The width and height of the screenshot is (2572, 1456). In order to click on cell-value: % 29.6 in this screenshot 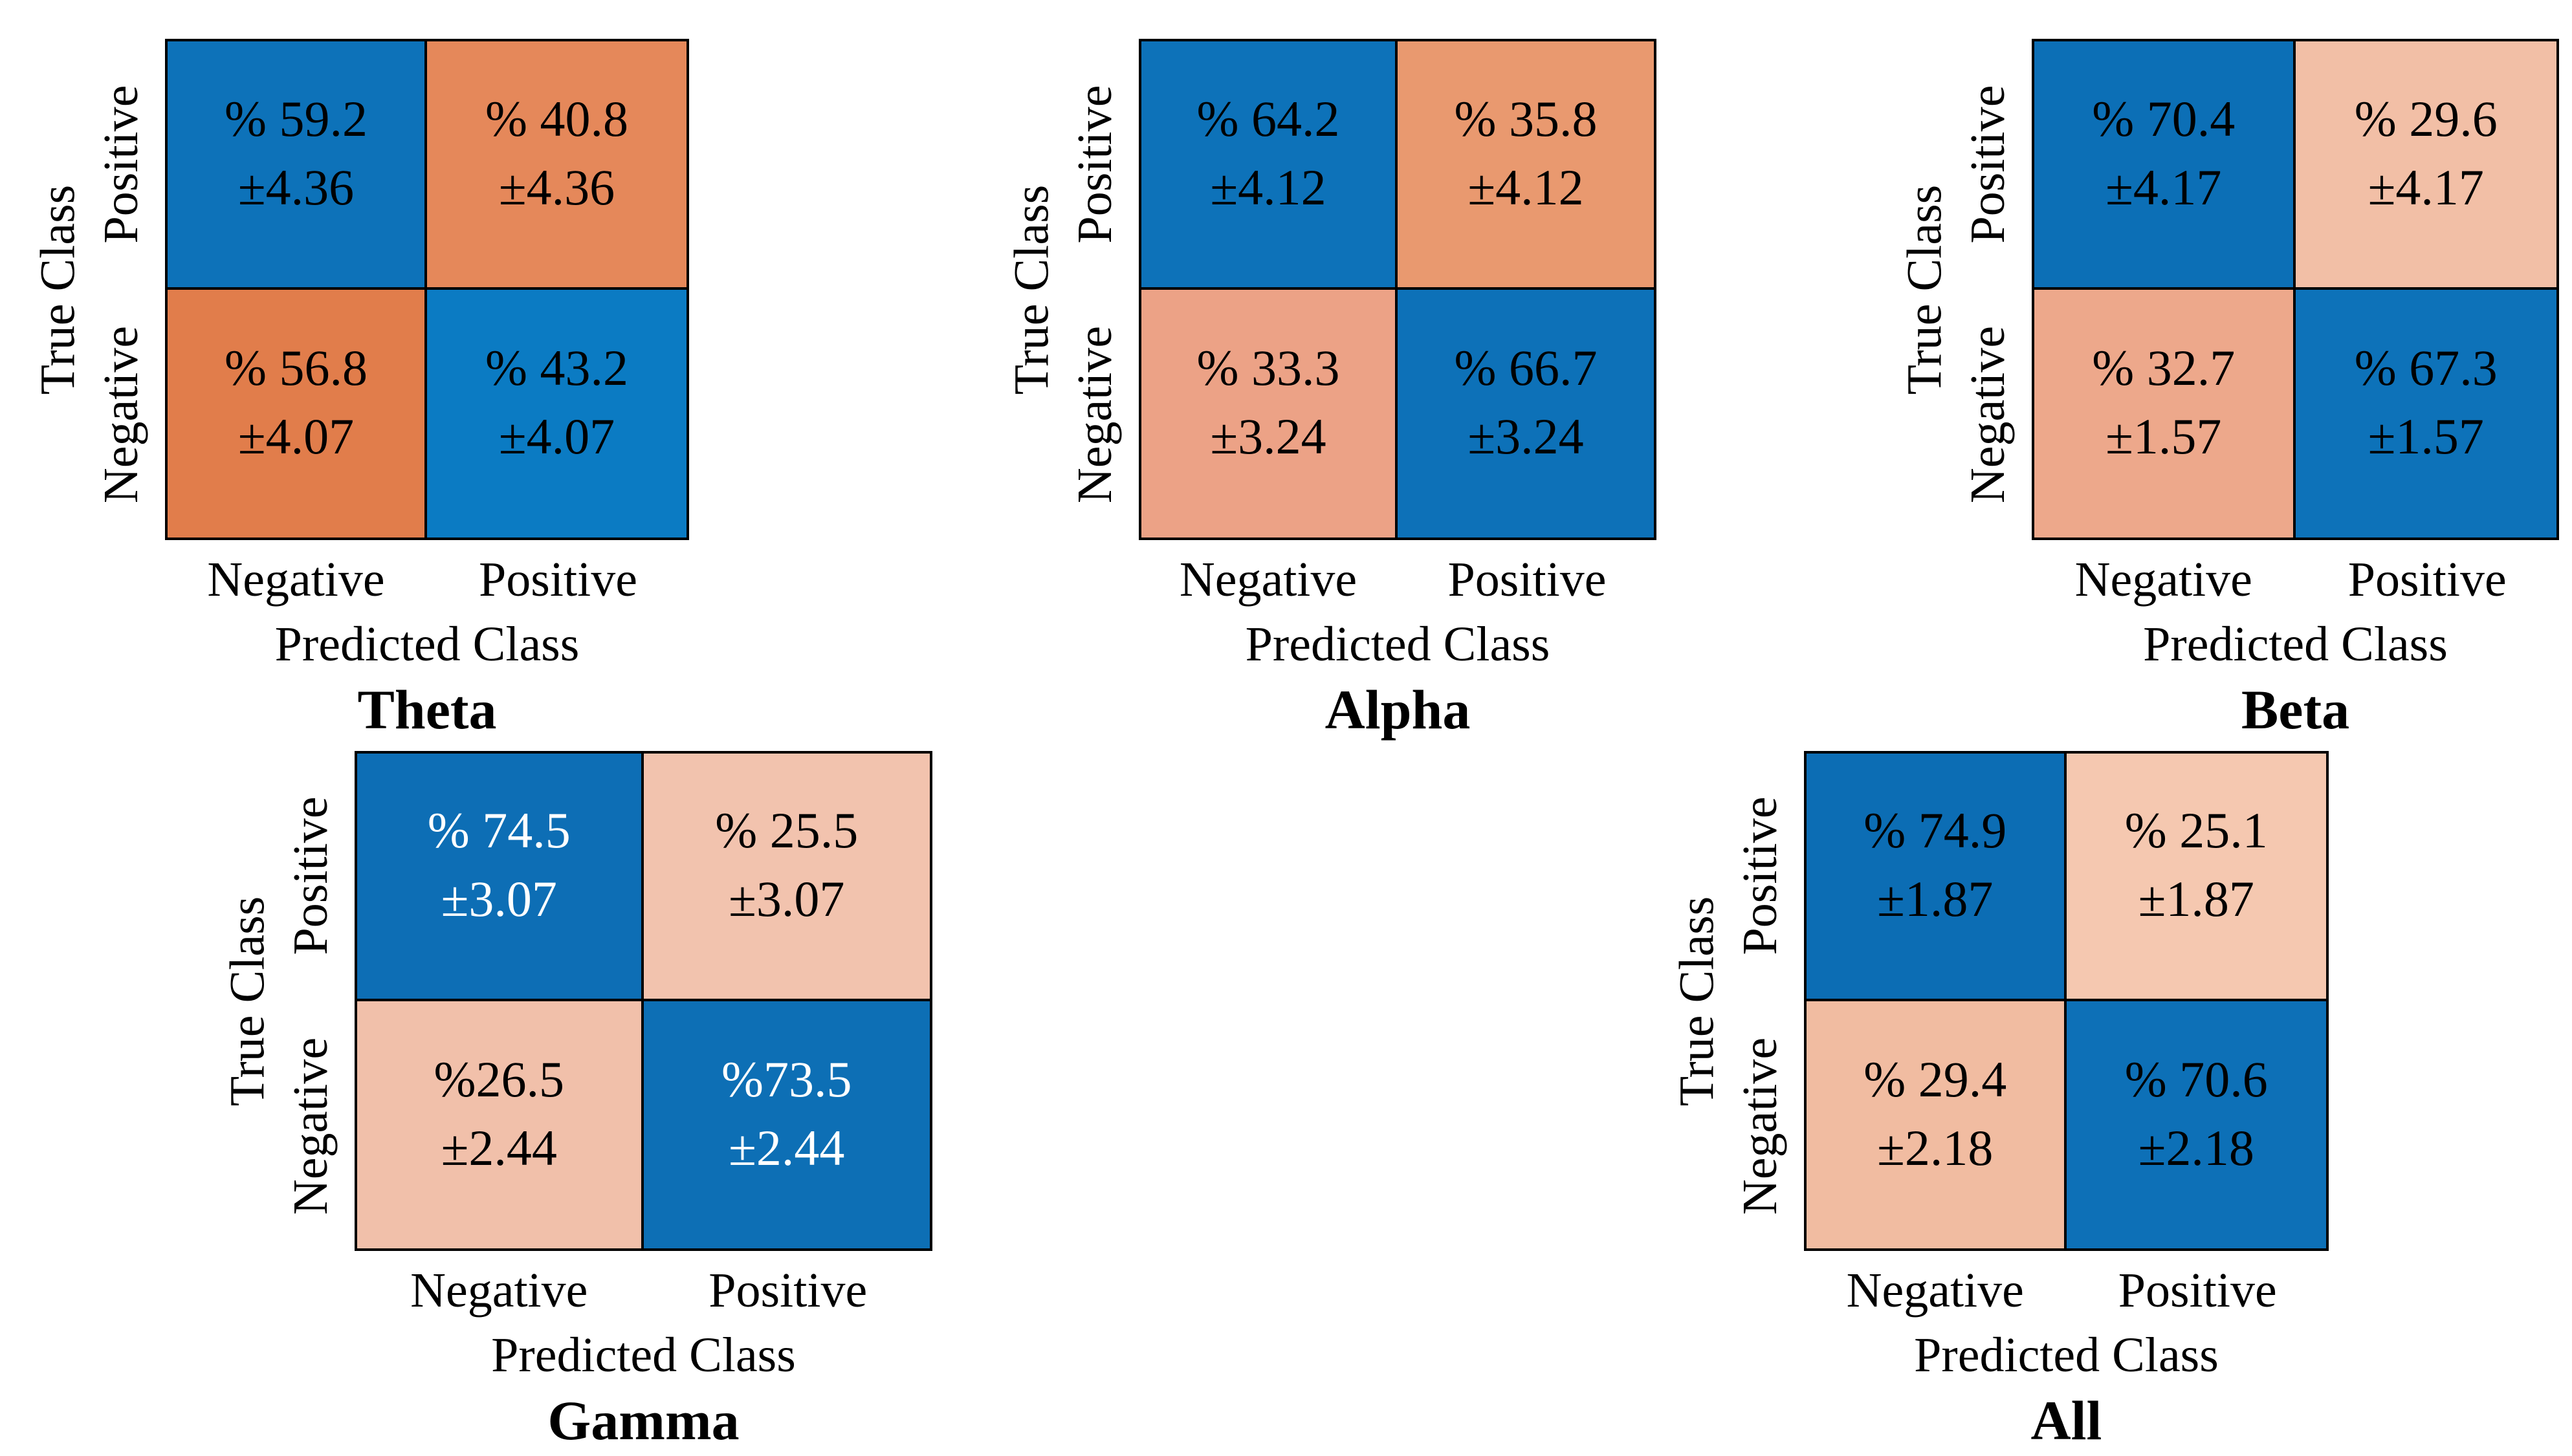, I will do `click(2426, 119)`.